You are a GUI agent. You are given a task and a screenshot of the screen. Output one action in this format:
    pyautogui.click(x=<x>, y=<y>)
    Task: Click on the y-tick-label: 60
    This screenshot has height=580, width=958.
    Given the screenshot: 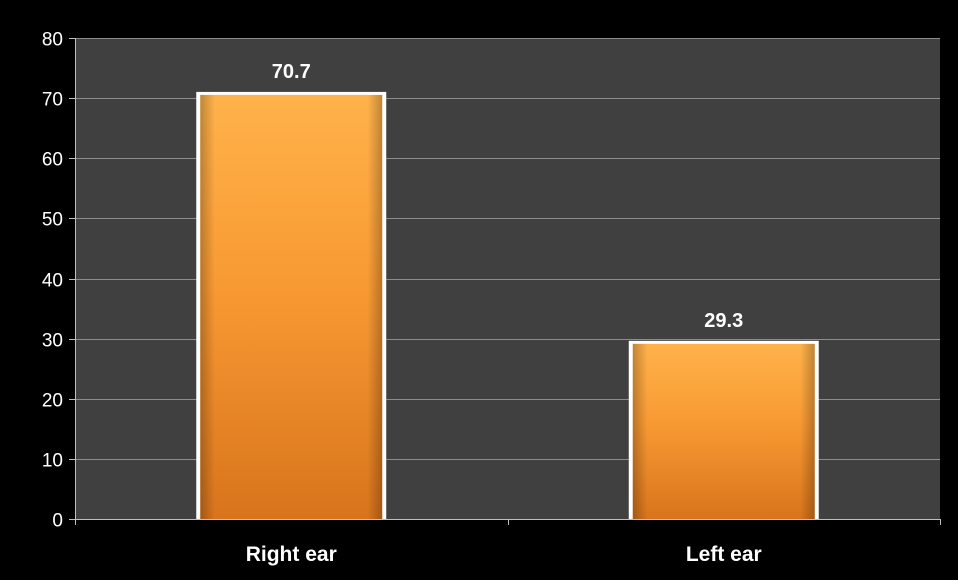 What is the action you would take?
    pyautogui.click(x=52, y=160)
    